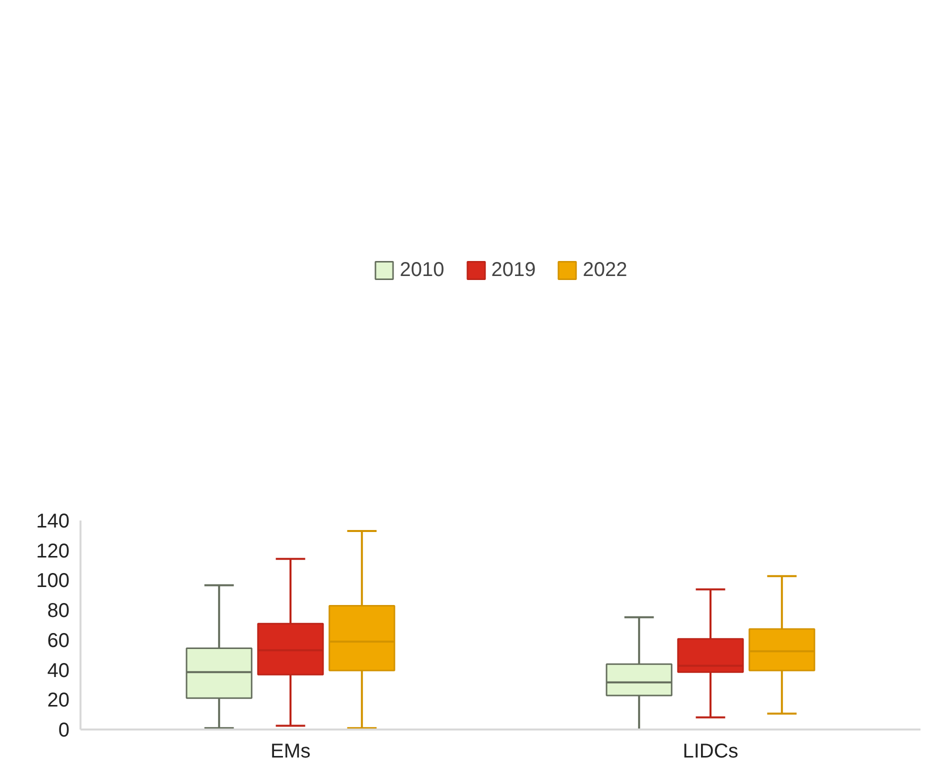 This screenshot has height=774, width=932. I want to click on legend-label: 2022, so click(605, 270).